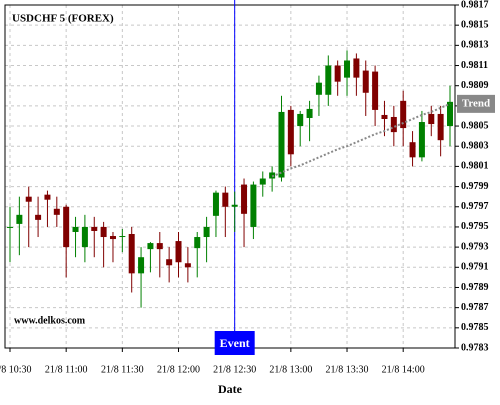 The image size is (500, 405). What do you see at coordinates (475, 125) in the screenshot?
I see `y-tick-label: 0.9805` at bounding box center [475, 125].